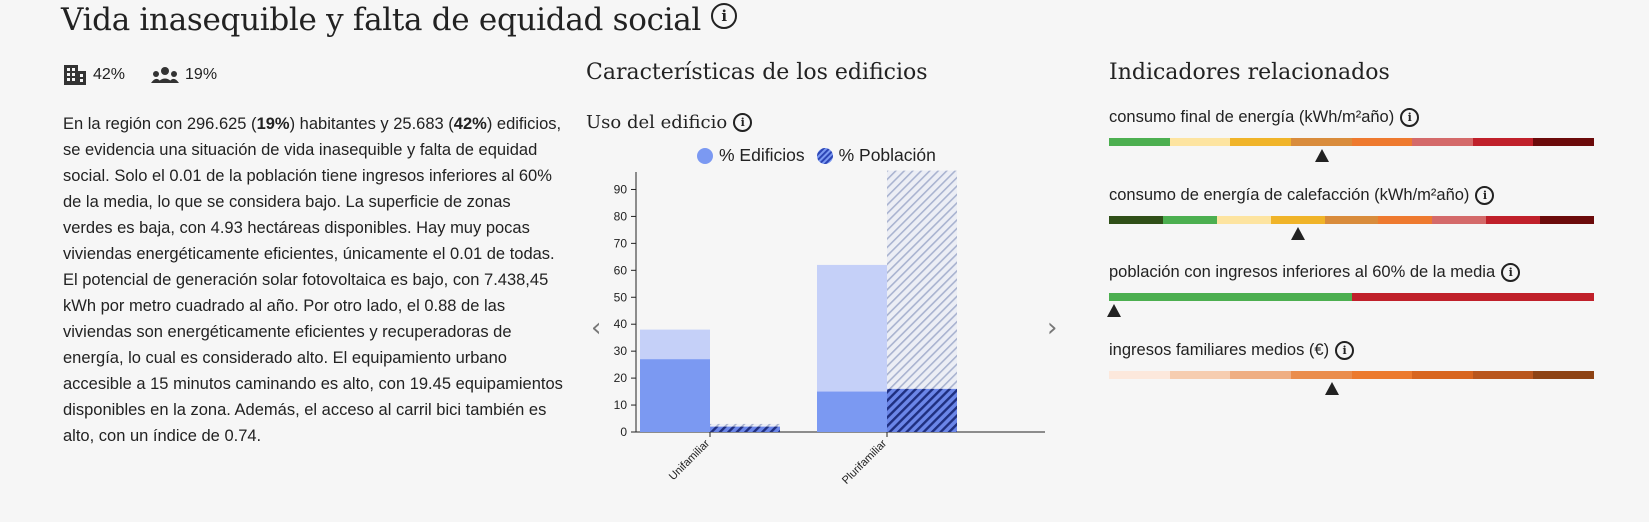 The height and width of the screenshot is (522, 1649). I want to click on buildings-stat: 42%, so click(94, 75).